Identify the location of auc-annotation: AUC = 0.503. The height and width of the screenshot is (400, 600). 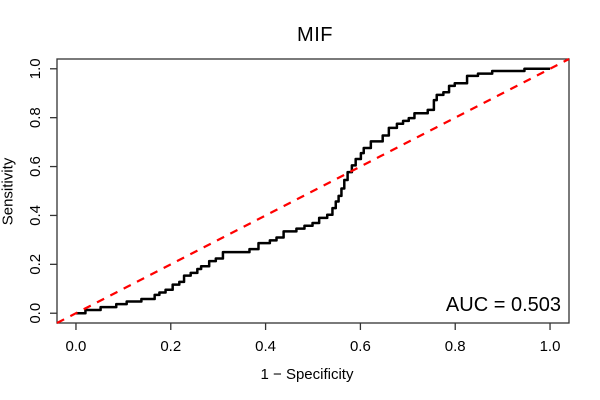
(503, 305).